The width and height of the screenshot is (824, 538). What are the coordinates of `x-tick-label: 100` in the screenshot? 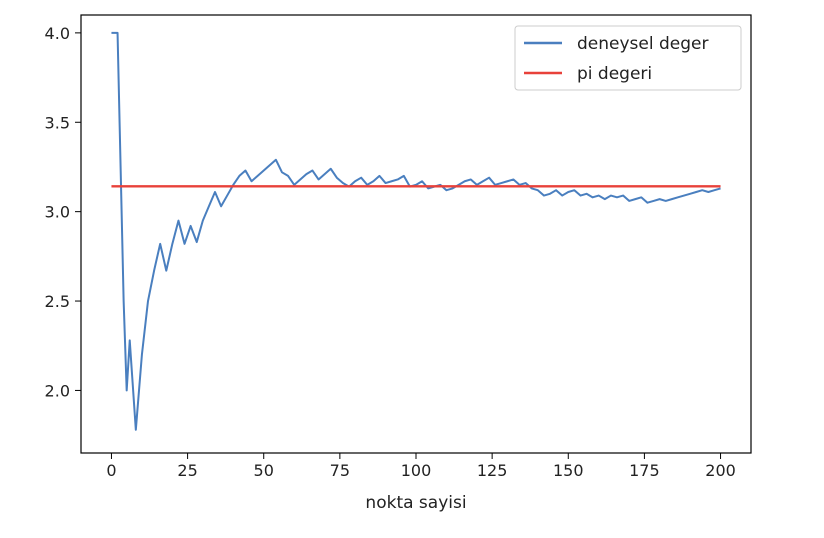 It's located at (416, 470).